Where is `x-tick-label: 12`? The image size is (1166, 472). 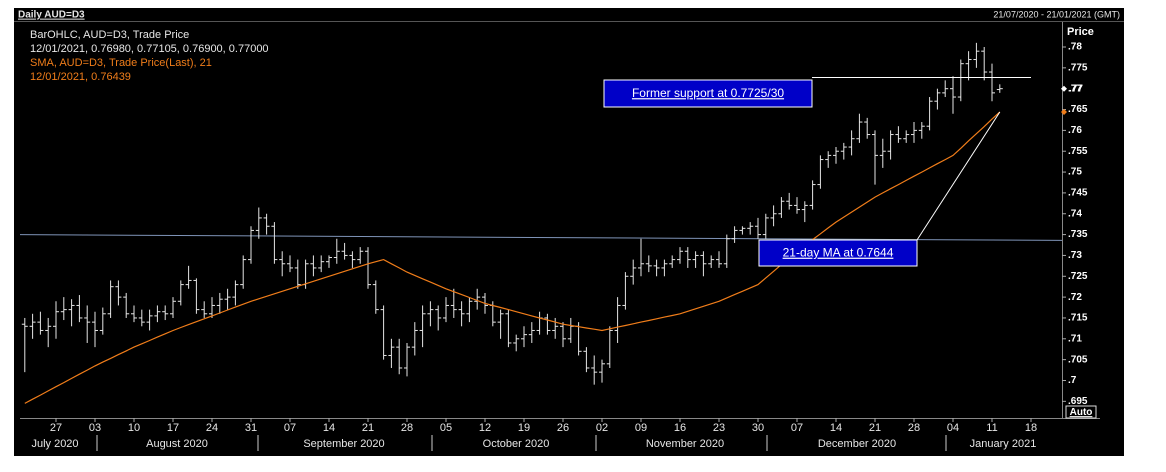
x-tick-label: 12 is located at coordinates (485, 428).